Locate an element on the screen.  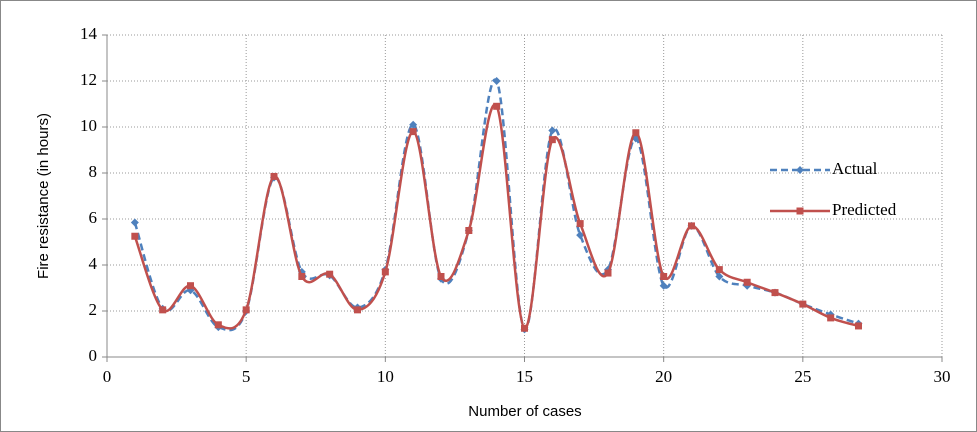
y-tick-label: 12 is located at coordinates (88, 79).